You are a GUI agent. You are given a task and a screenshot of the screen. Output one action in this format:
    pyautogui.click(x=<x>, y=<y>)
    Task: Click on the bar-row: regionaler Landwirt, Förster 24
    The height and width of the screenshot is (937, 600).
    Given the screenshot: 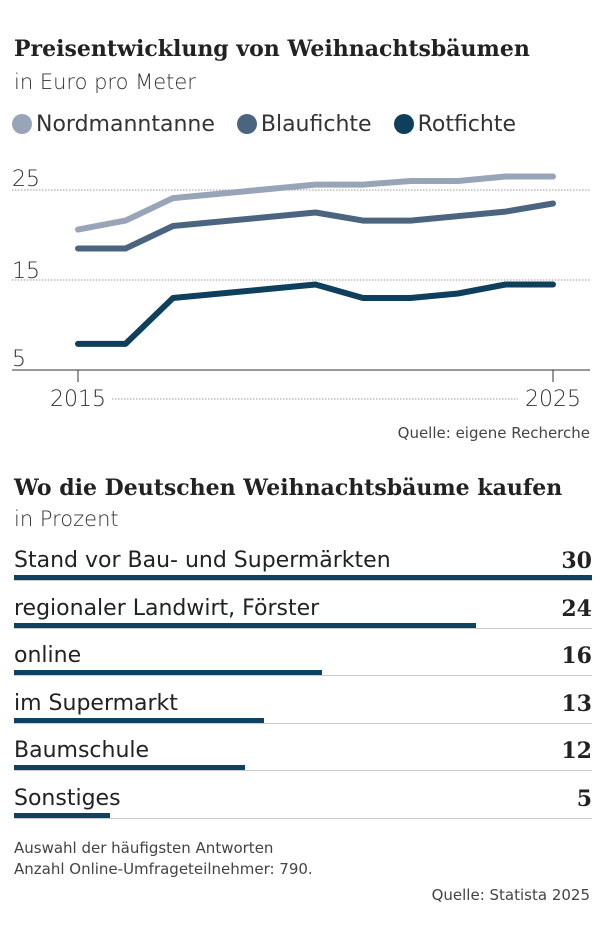 What is the action you would take?
    pyautogui.click(x=303, y=620)
    